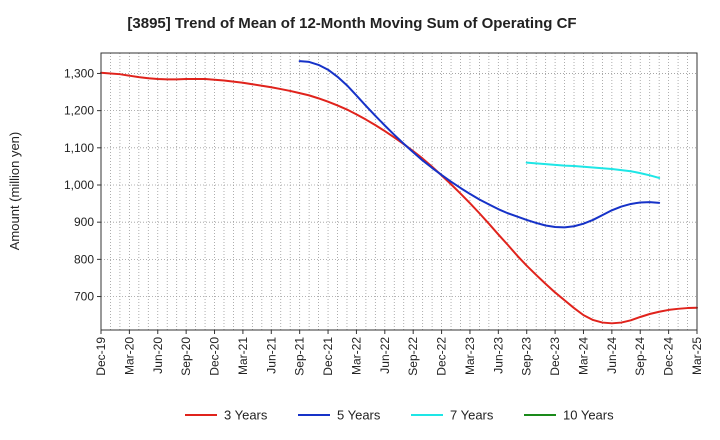 The height and width of the screenshot is (440, 720). Describe the element at coordinates (186, 356) in the screenshot. I see `x-tick-label: Sep-20` at that location.